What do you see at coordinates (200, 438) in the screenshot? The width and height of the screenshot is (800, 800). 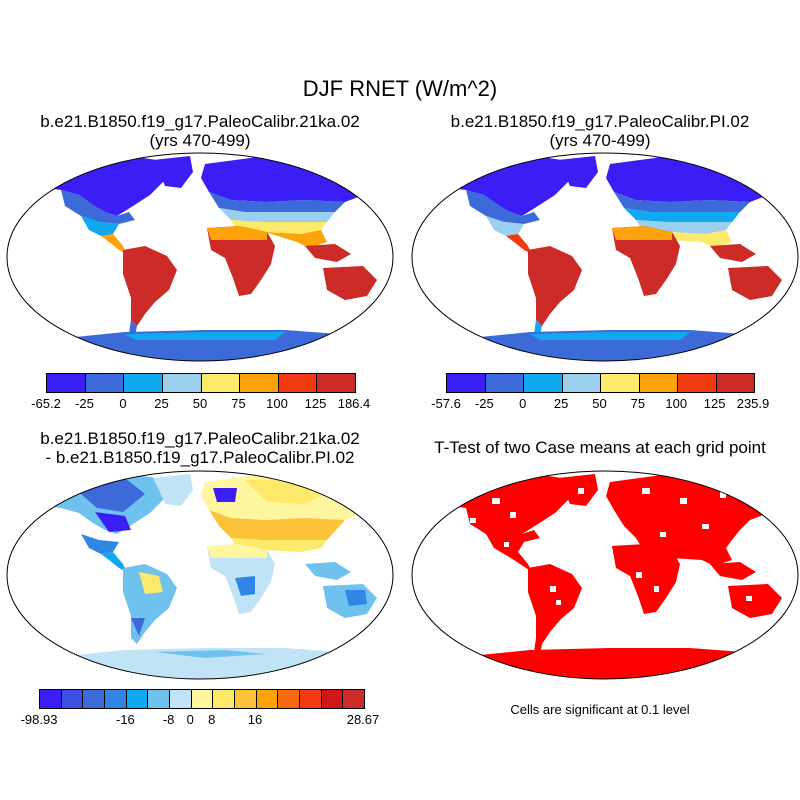 I see `panel3-title-line1: b.e21.B1850.f19_g17.PaleoCalibr.21ka.02` at bounding box center [200, 438].